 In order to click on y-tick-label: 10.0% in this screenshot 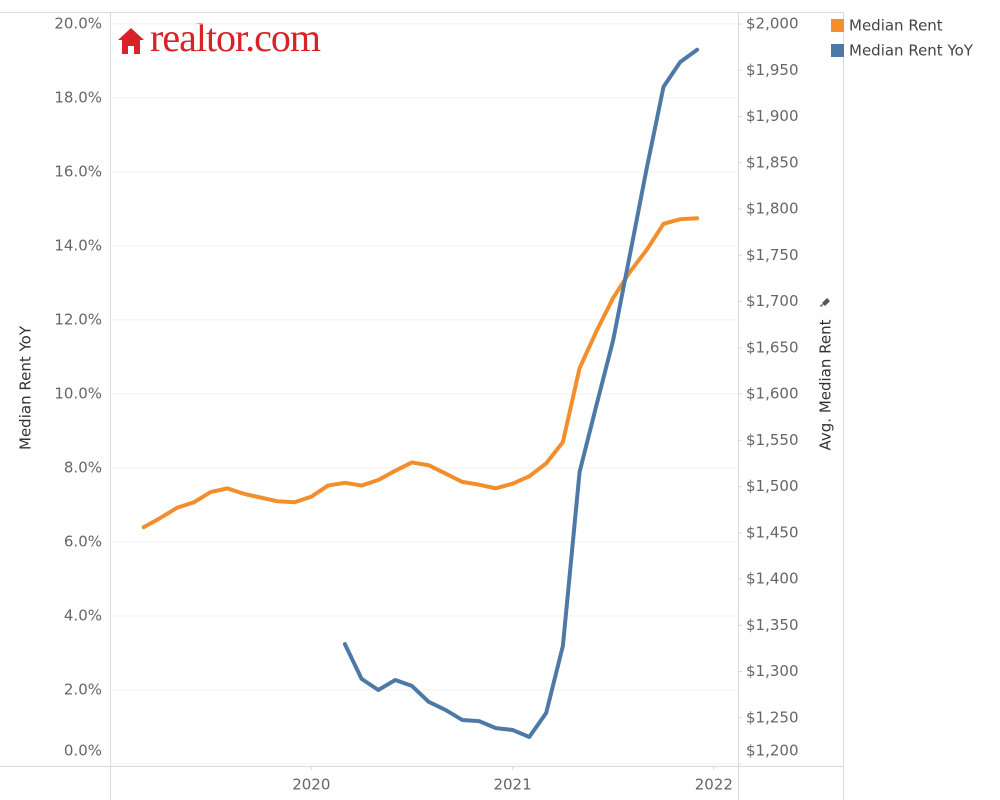, I will do `click(78, 393)`.